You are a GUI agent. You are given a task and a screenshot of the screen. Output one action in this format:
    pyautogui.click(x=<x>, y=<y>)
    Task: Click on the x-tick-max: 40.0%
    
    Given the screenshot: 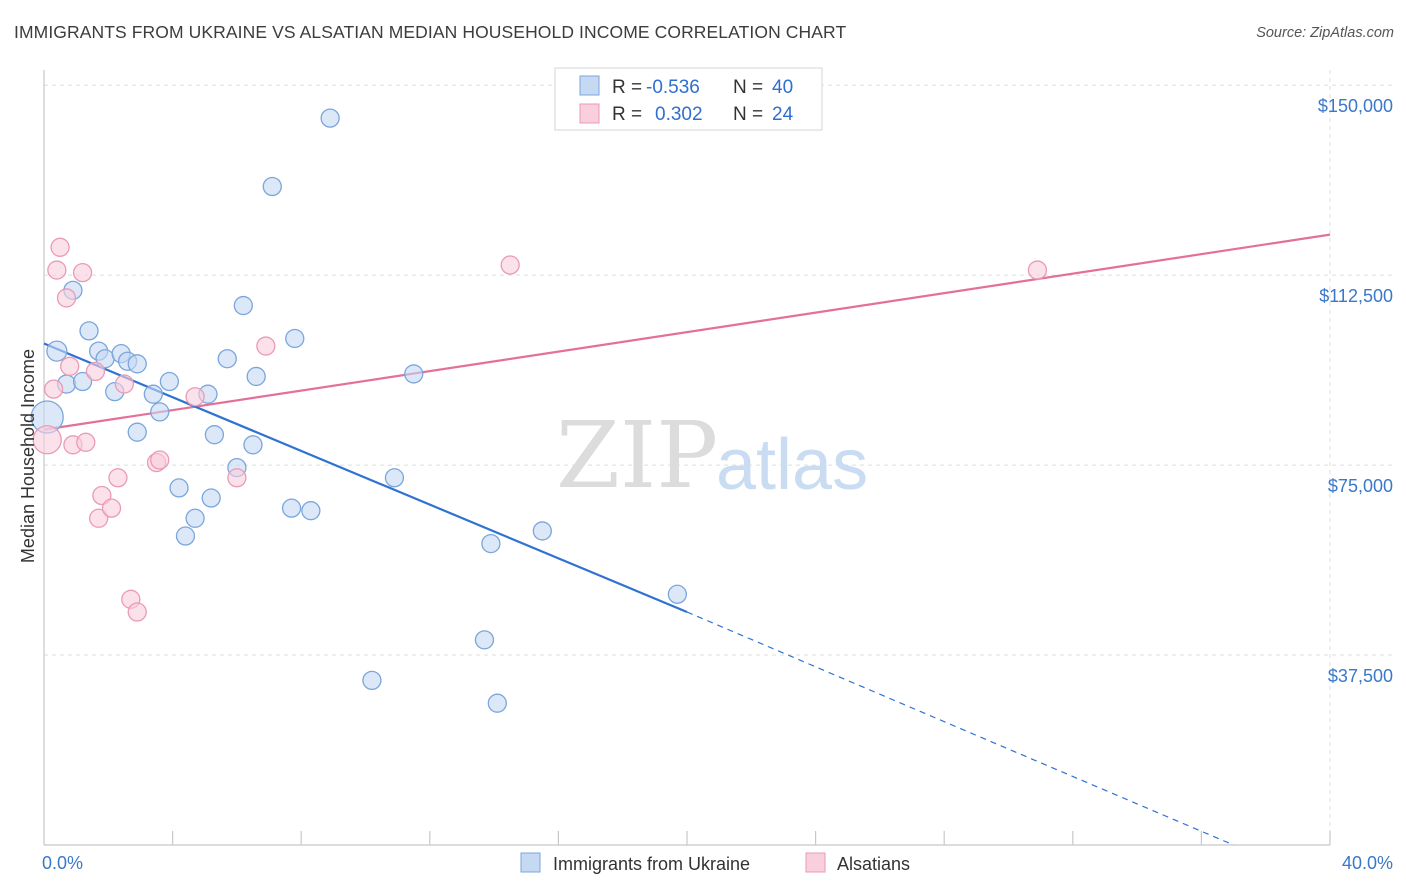 What is the action you would take?
    pyautogui.click(x=1367, y=863)
    